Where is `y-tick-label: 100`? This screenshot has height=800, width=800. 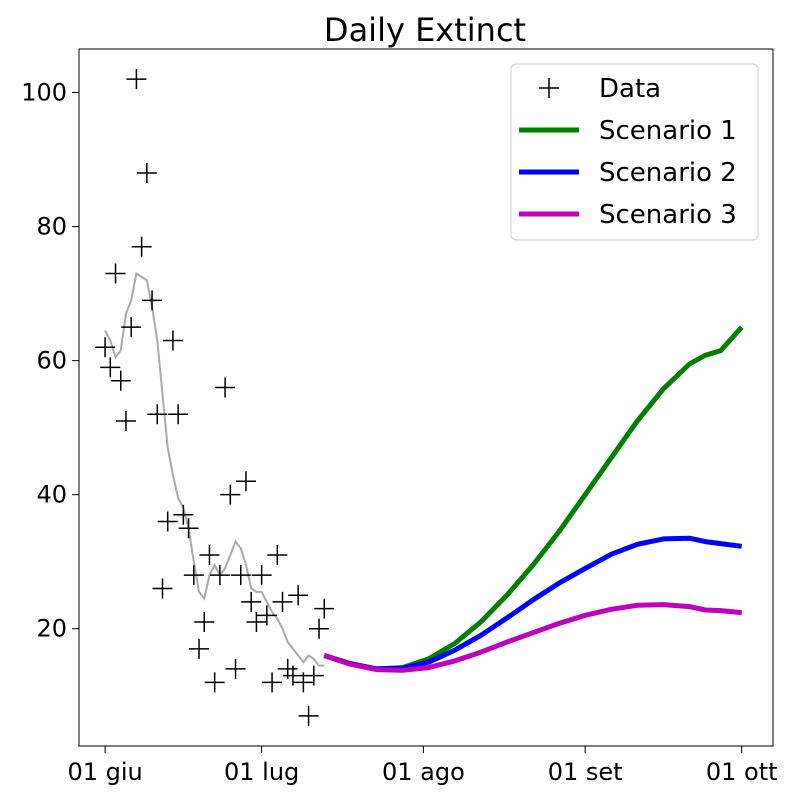
y-tick-label: 100 is located at coordinates (44, 93).